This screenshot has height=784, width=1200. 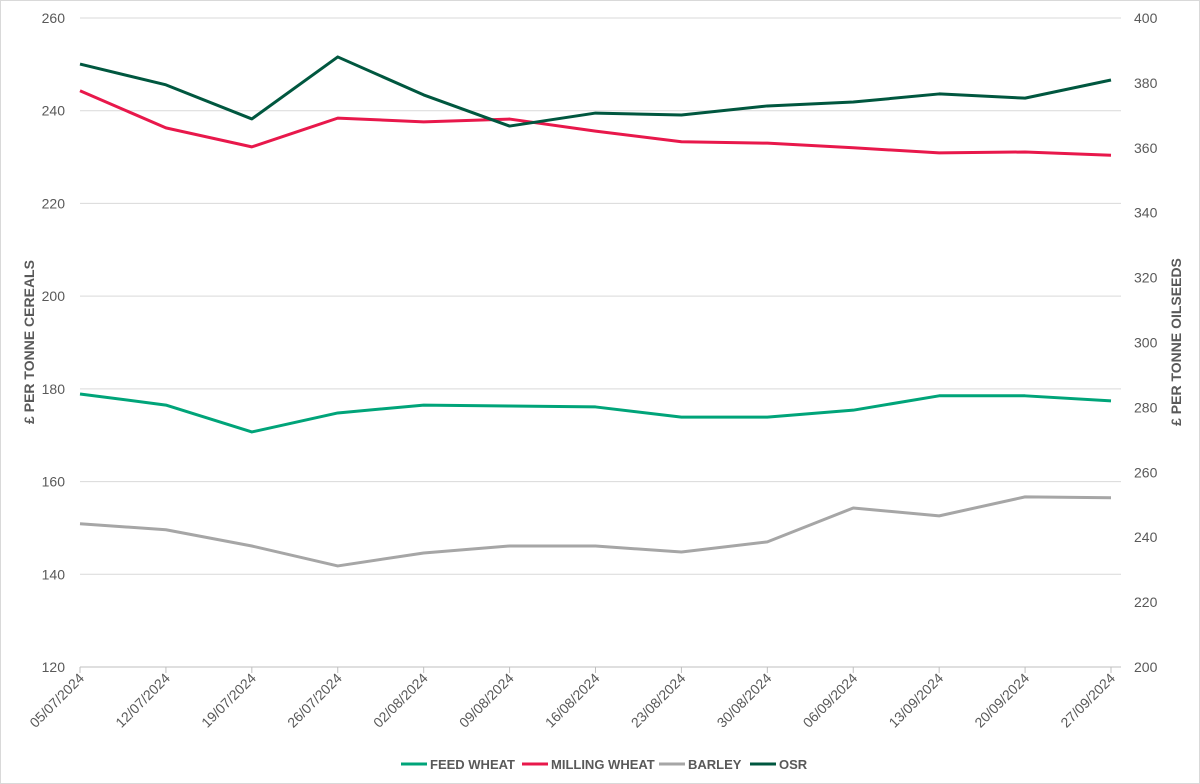 I want to click on right-tick-label: 300, so click(x=1146, y=343).